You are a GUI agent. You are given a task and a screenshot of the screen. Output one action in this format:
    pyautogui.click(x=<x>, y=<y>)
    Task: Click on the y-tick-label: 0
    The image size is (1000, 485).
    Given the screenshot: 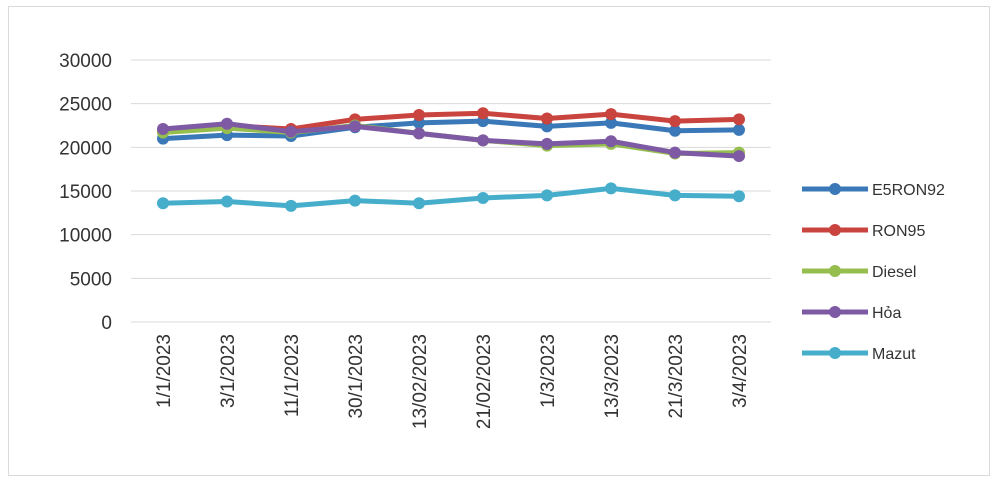 What is the action you would take?
    pyautogui.click(x=106, y=323)
    